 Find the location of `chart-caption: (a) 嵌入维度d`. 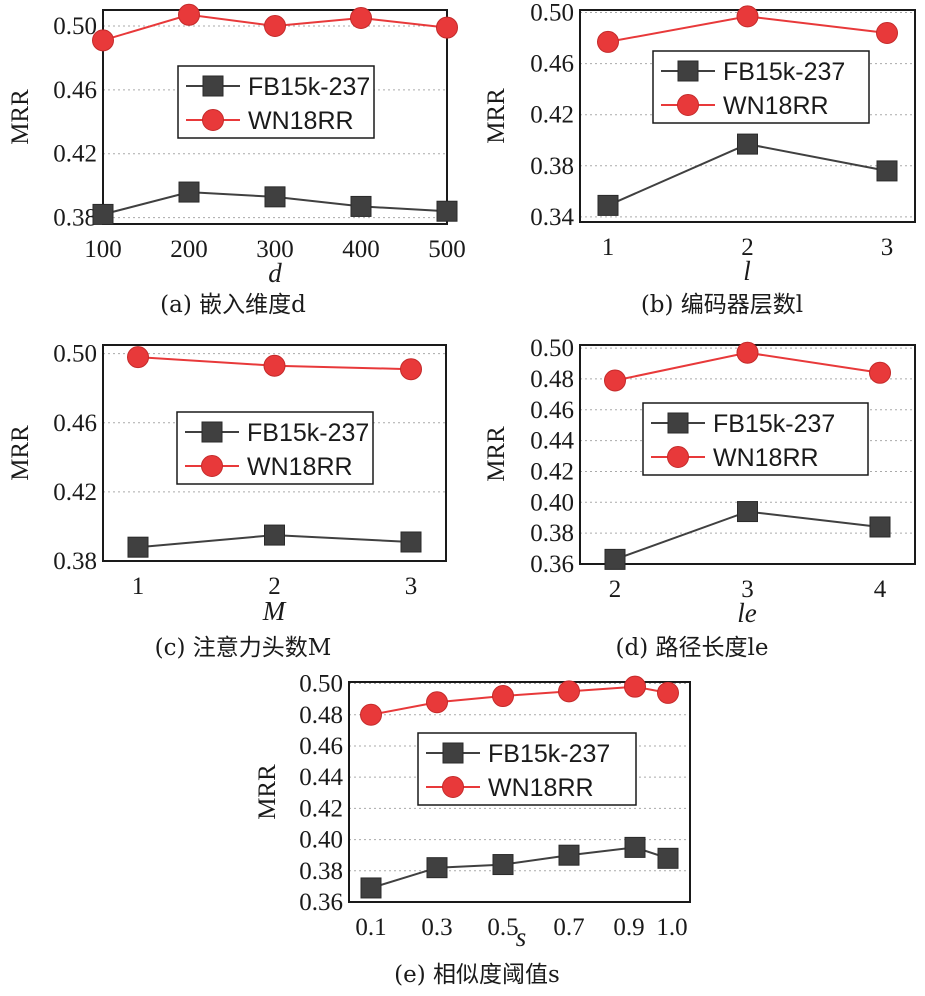

chart-caption: (a) 嵌入维度d is located at coordinates (233, 305).